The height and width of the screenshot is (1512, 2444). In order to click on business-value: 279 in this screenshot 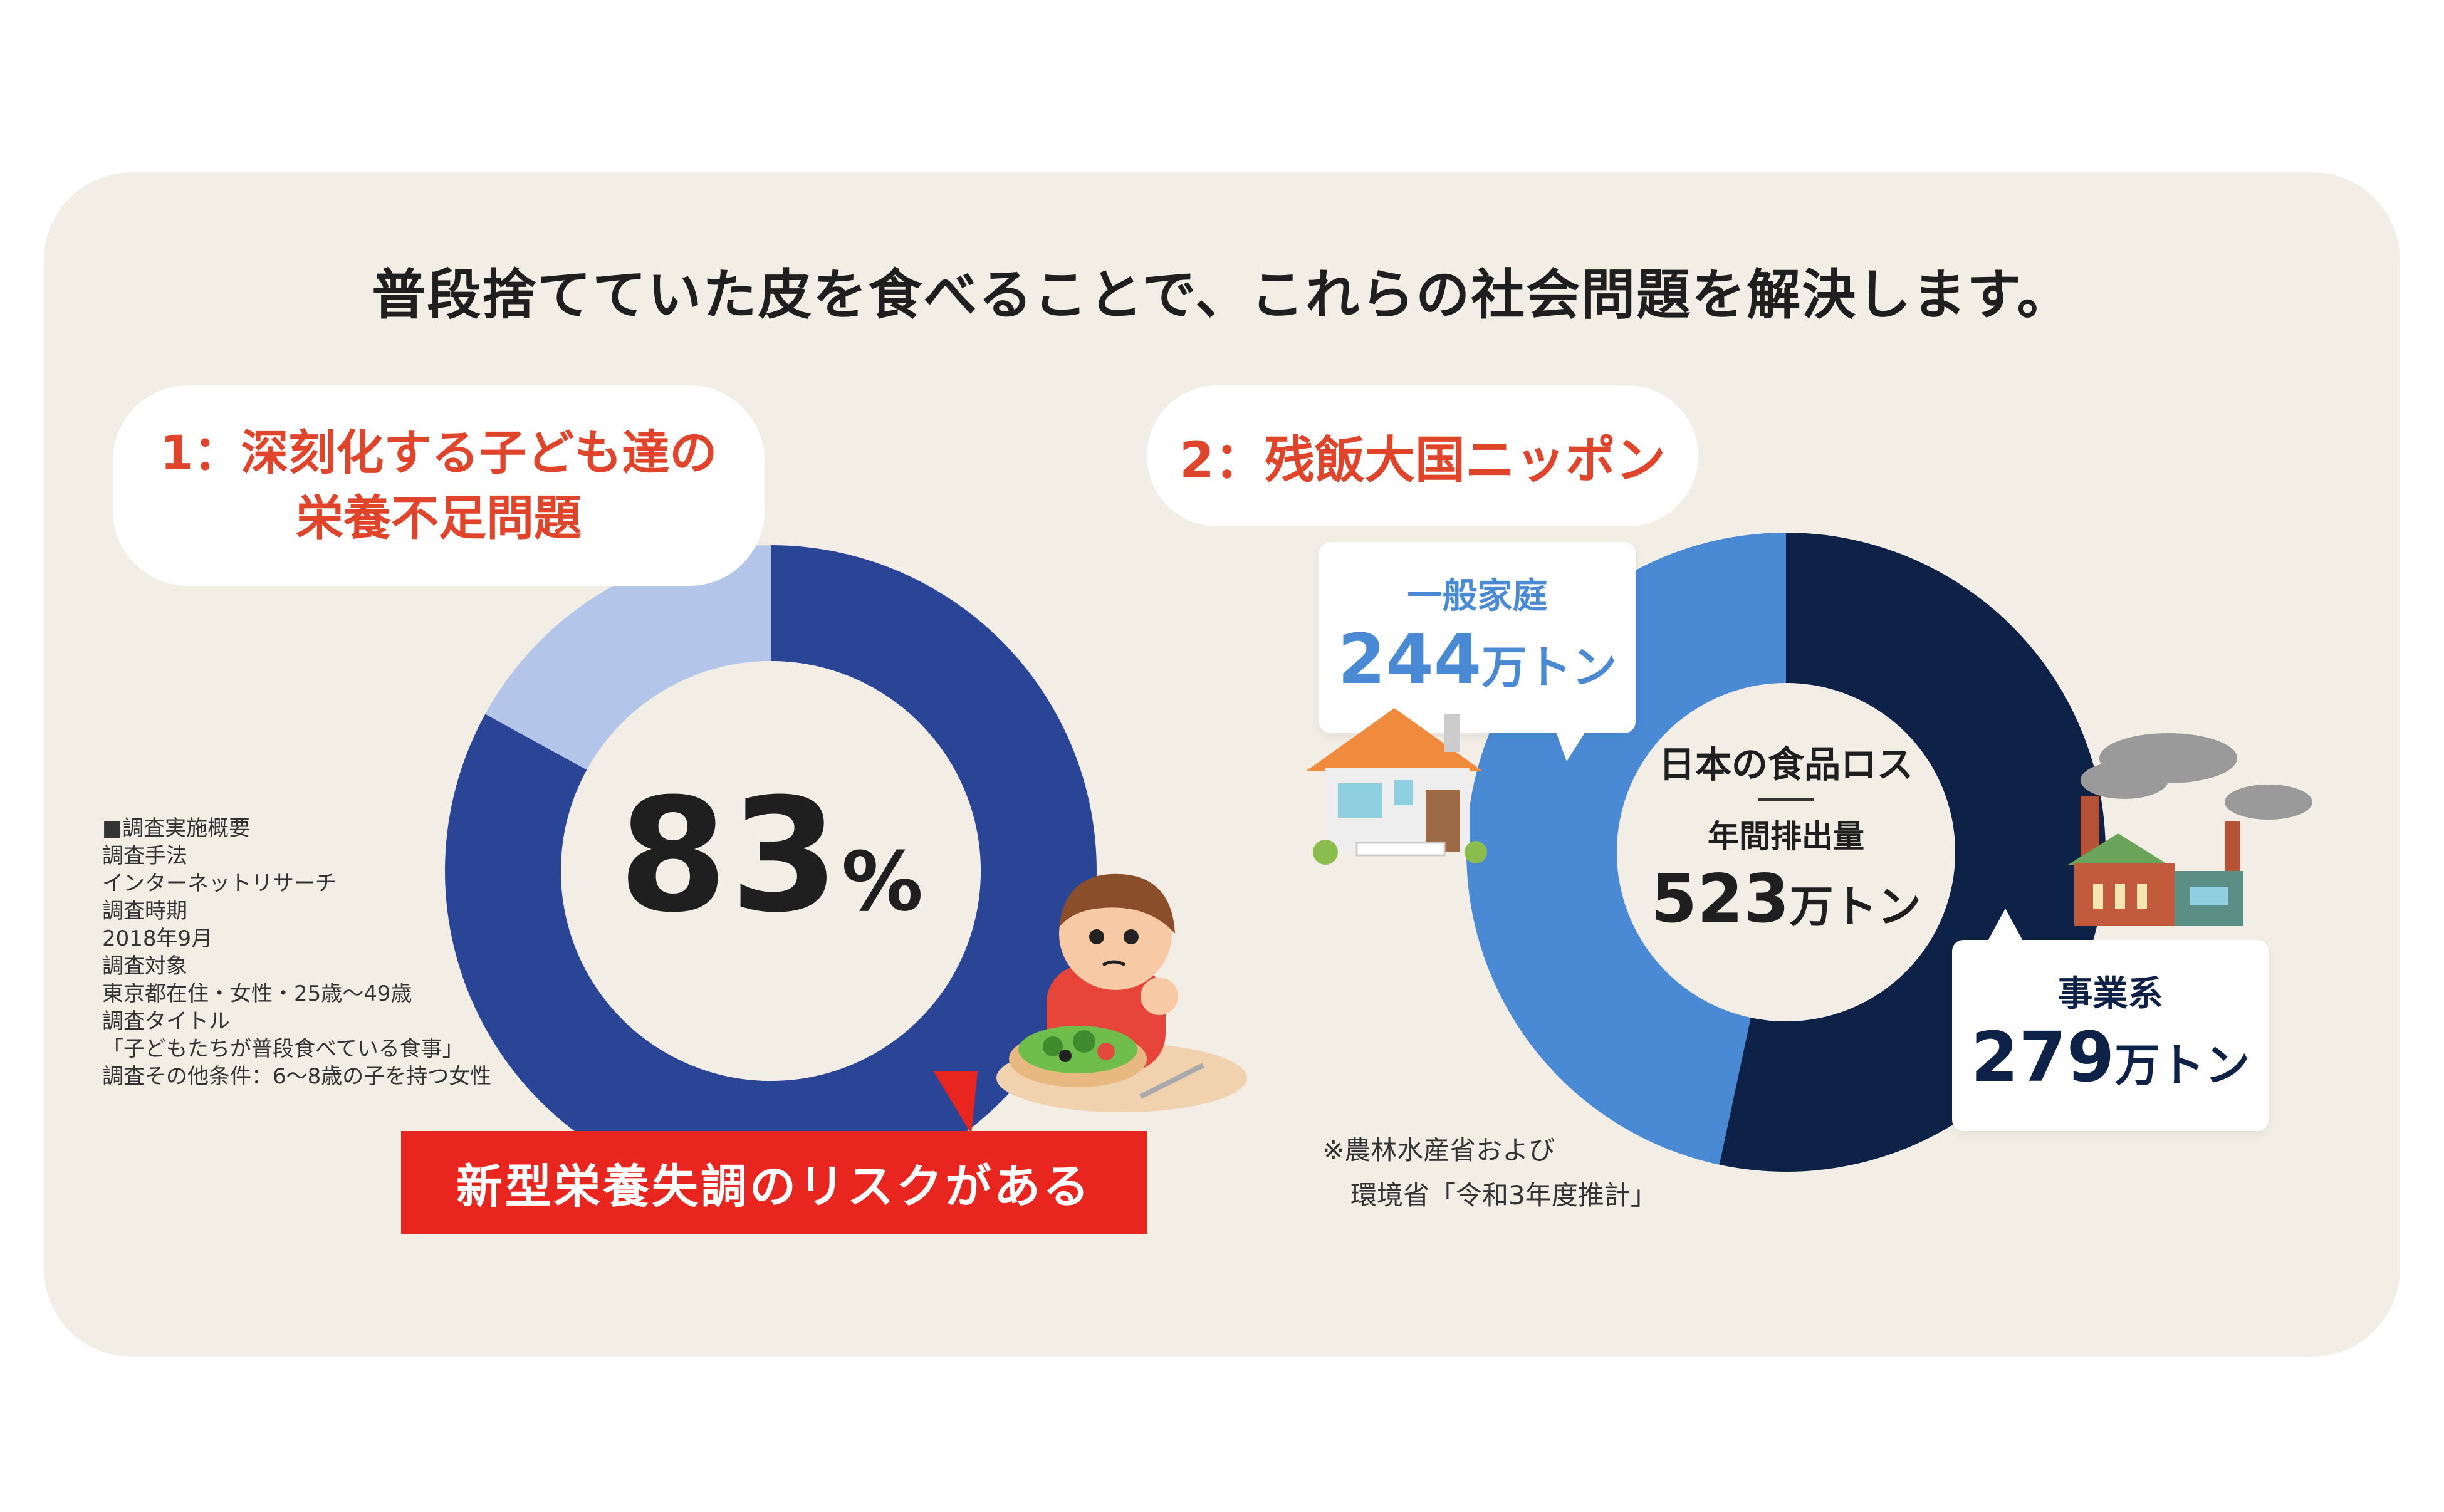, I will do `click(2042, 1056)`.